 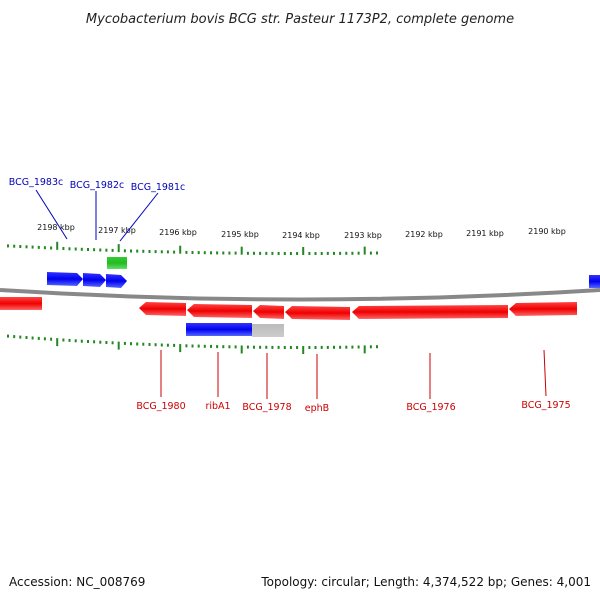 What do you see at coordinates (266, 407) in the screenshot?
I see `gene-label-BCG_1978: BCG_1978` at bounding box center [266, 407].